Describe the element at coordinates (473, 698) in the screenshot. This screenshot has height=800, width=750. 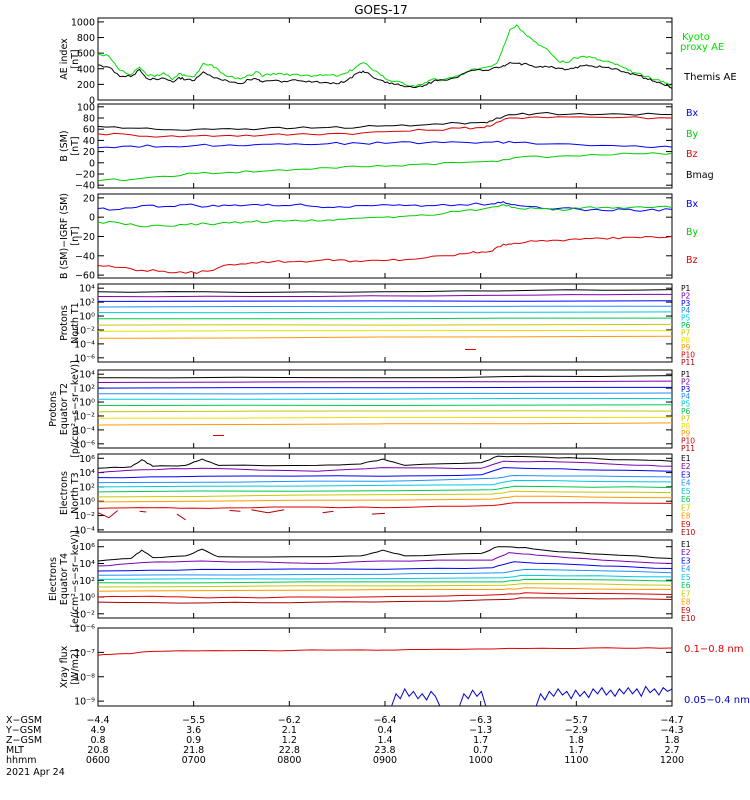
I see `series-line-0-05-0-4-nm` at that location.